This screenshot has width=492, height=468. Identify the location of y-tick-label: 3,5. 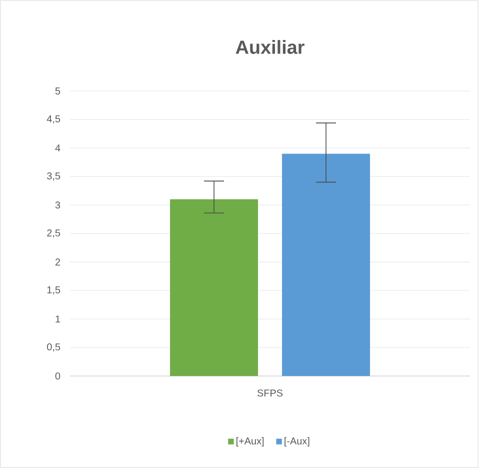
(53, 176).